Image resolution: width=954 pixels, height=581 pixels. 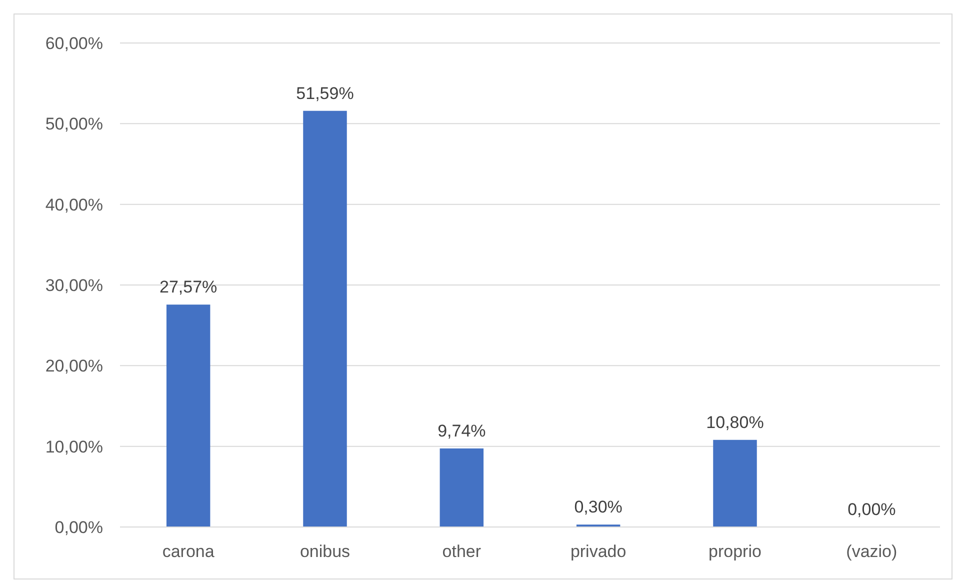 I want to click on y-tick-label: 50,00%, so click(x=74, y=124).